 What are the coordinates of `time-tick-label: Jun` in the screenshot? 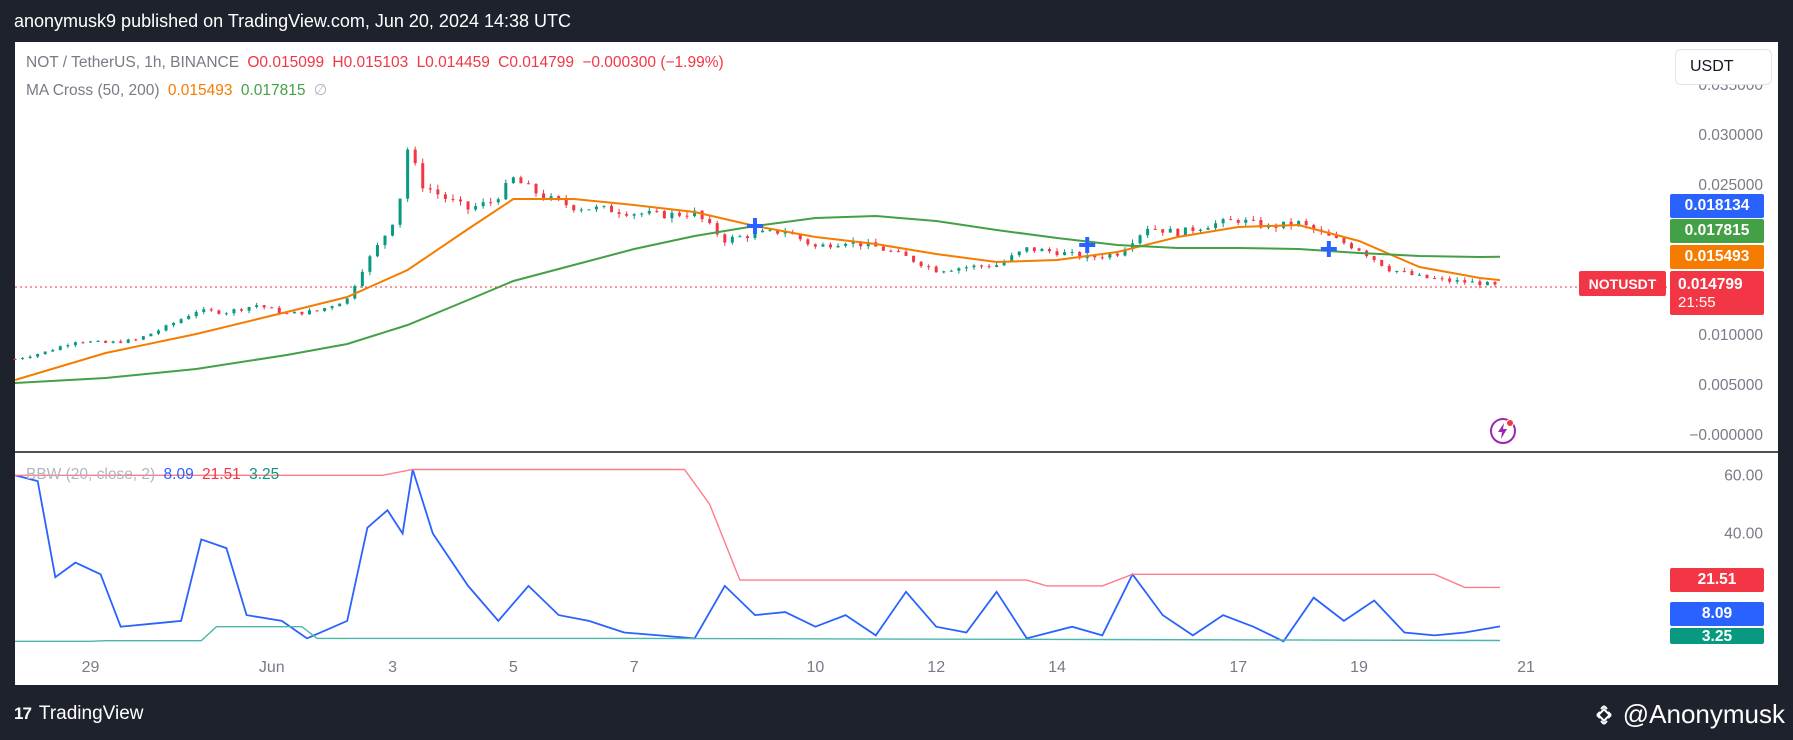 It's located at (272, 667).